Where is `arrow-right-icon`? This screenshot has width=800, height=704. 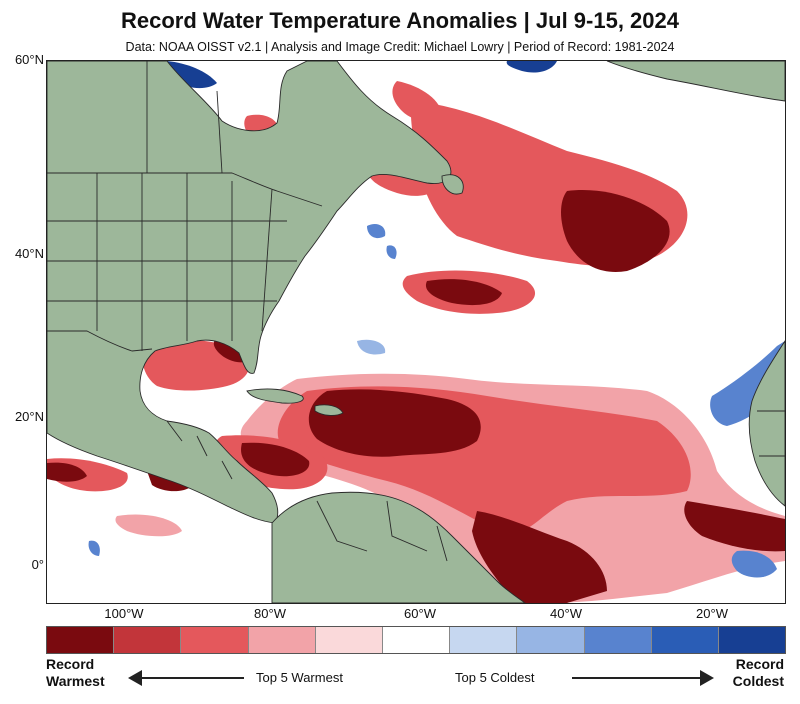
arrow-right-icon is located at coordinates (707, 678).